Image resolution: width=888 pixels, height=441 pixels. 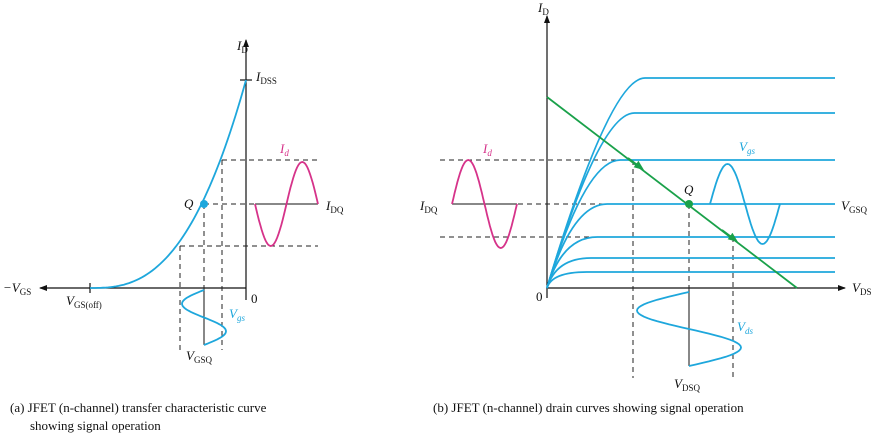 I want to click on subscript: ds, so click(x=749, y=331).